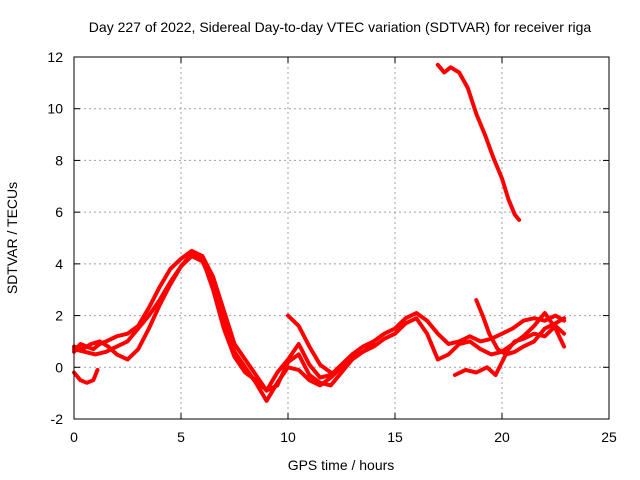  I want to click on x-tick-label: 5, so click(181, 437).